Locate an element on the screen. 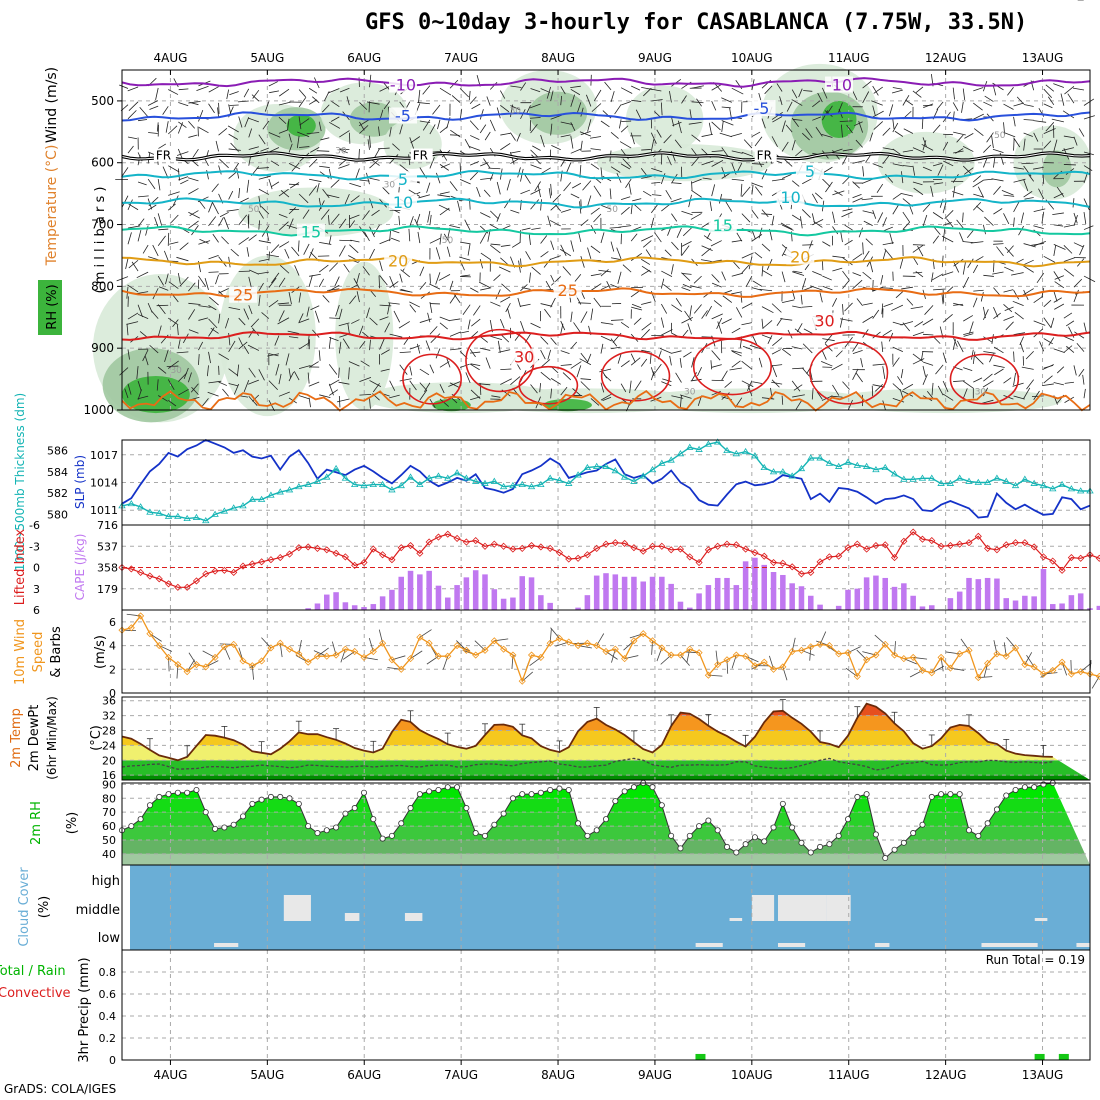  y-tick-label: 600 is located at coordinates (102, 163).